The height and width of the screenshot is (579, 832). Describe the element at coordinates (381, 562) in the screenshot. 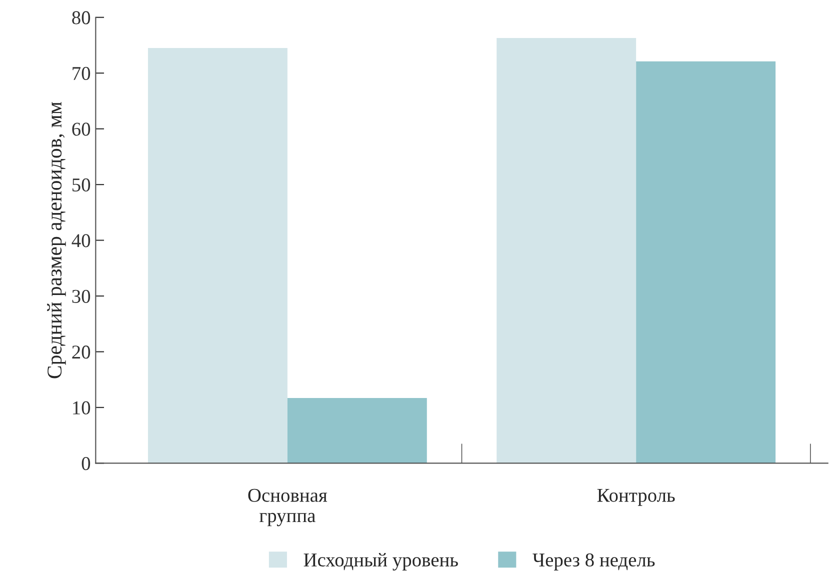

I see `legend-label: Исходный уровень` at that location.